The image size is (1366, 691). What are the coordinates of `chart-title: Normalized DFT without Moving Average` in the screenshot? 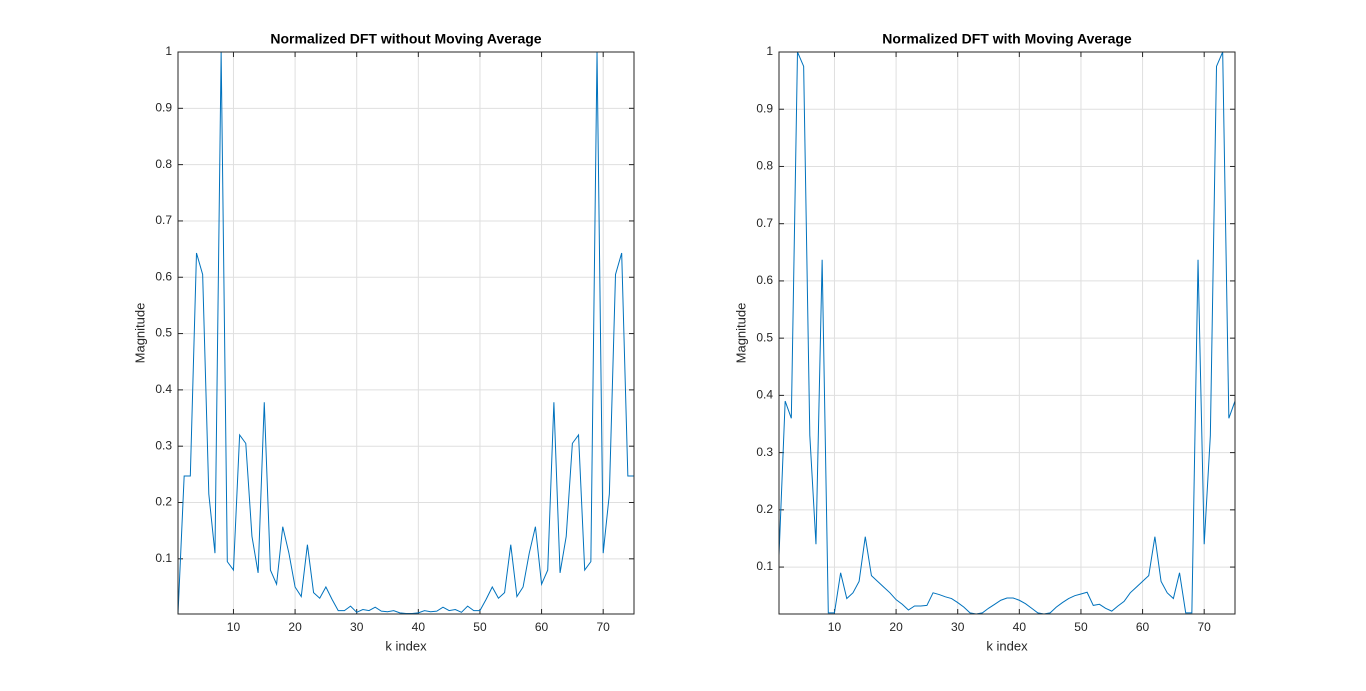 It's located at (405, 39).